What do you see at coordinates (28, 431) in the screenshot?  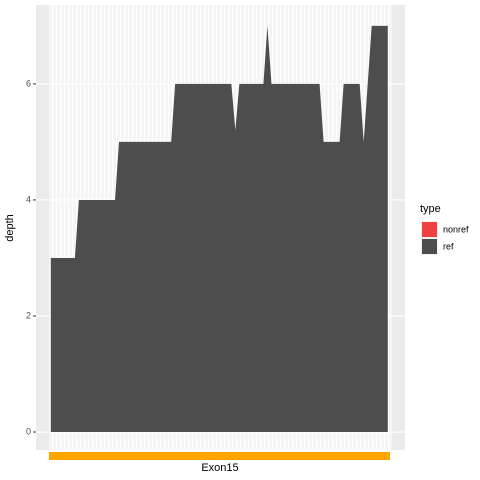 I see `y-tick-label: 0` at bounding box center [28, 431].